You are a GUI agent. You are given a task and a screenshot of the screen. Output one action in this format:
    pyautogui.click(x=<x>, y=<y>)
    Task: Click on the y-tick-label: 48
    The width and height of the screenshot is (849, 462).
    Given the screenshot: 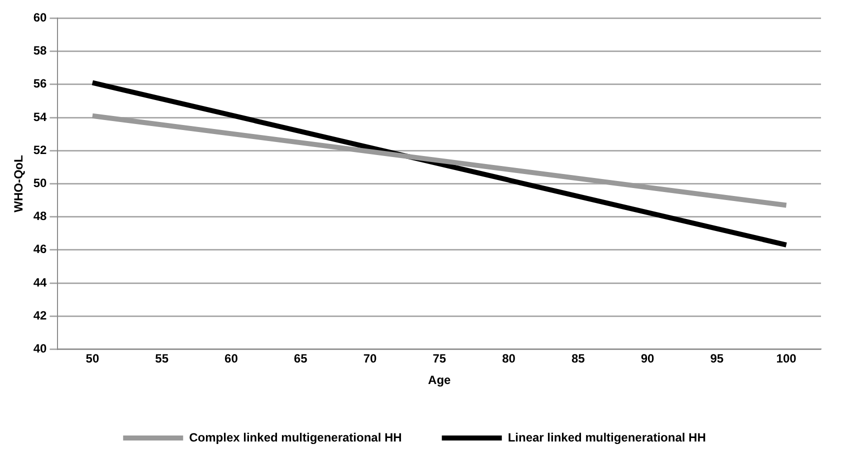 What is the action you would take?
    pyautogui.click(x=40, y=216)
    